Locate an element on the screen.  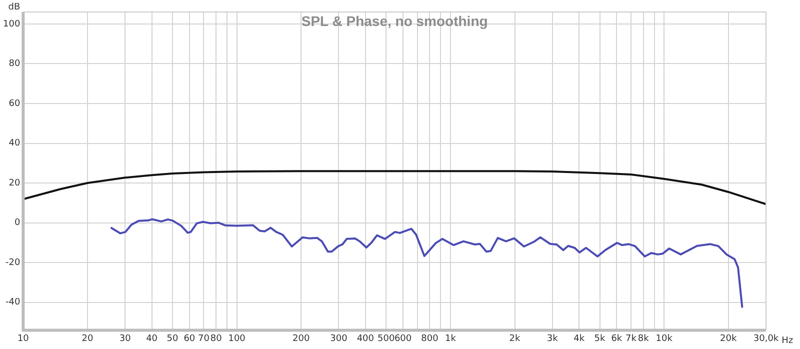
x-tick-label: 6k is located at coordinates (617, 339).